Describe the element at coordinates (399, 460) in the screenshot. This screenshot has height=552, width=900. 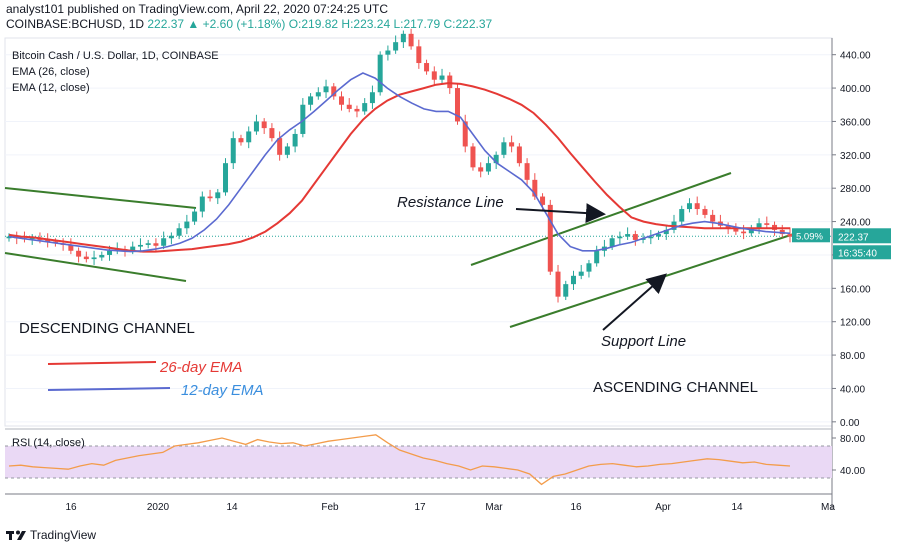
I see `rsi-line` at that location.